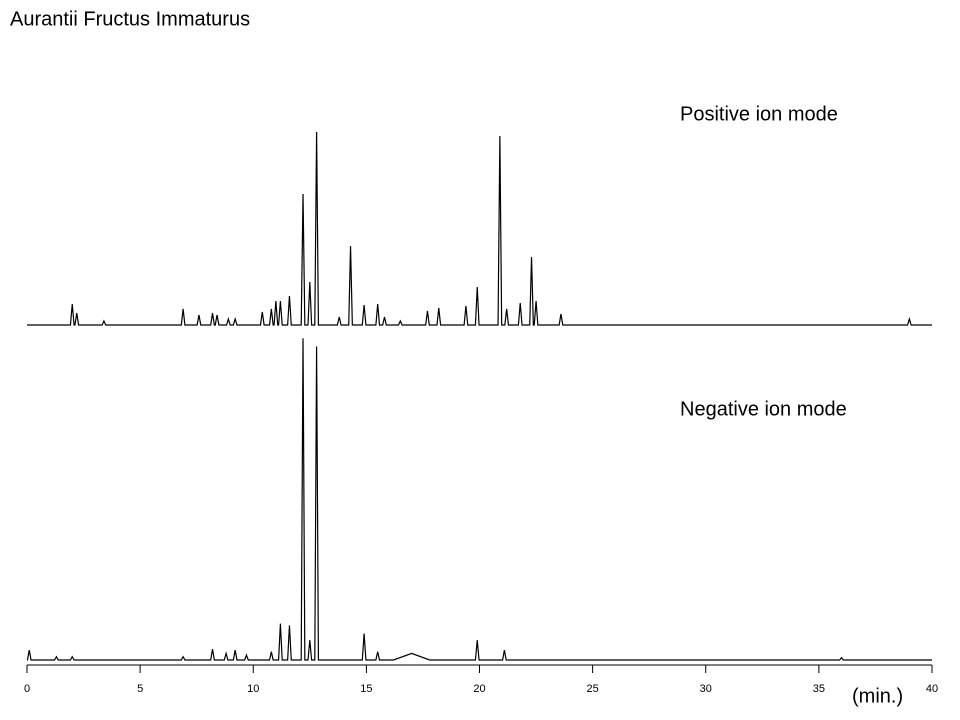 The width and height of the screenshot is (960, 720). I want to click on x-tick-label: 25, so click(593, 689).